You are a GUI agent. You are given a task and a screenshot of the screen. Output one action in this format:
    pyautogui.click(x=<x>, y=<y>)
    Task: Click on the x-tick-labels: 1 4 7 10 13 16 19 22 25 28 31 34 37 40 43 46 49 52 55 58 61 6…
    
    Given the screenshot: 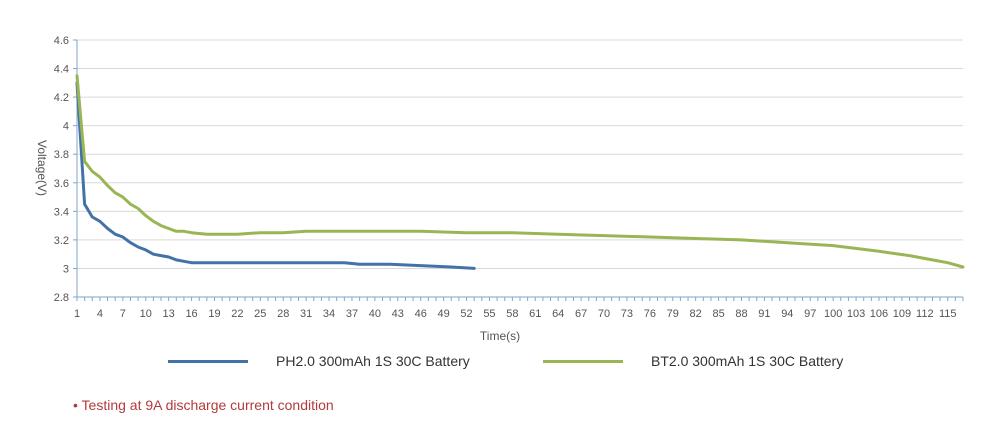 What is the action you would take?
    pyautogui.click(x=515, y=314)
    